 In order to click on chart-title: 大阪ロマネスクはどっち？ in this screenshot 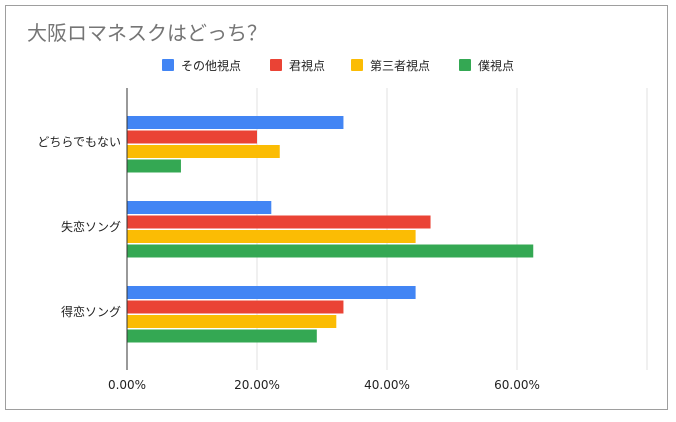, I will do `click(147, 33)`.